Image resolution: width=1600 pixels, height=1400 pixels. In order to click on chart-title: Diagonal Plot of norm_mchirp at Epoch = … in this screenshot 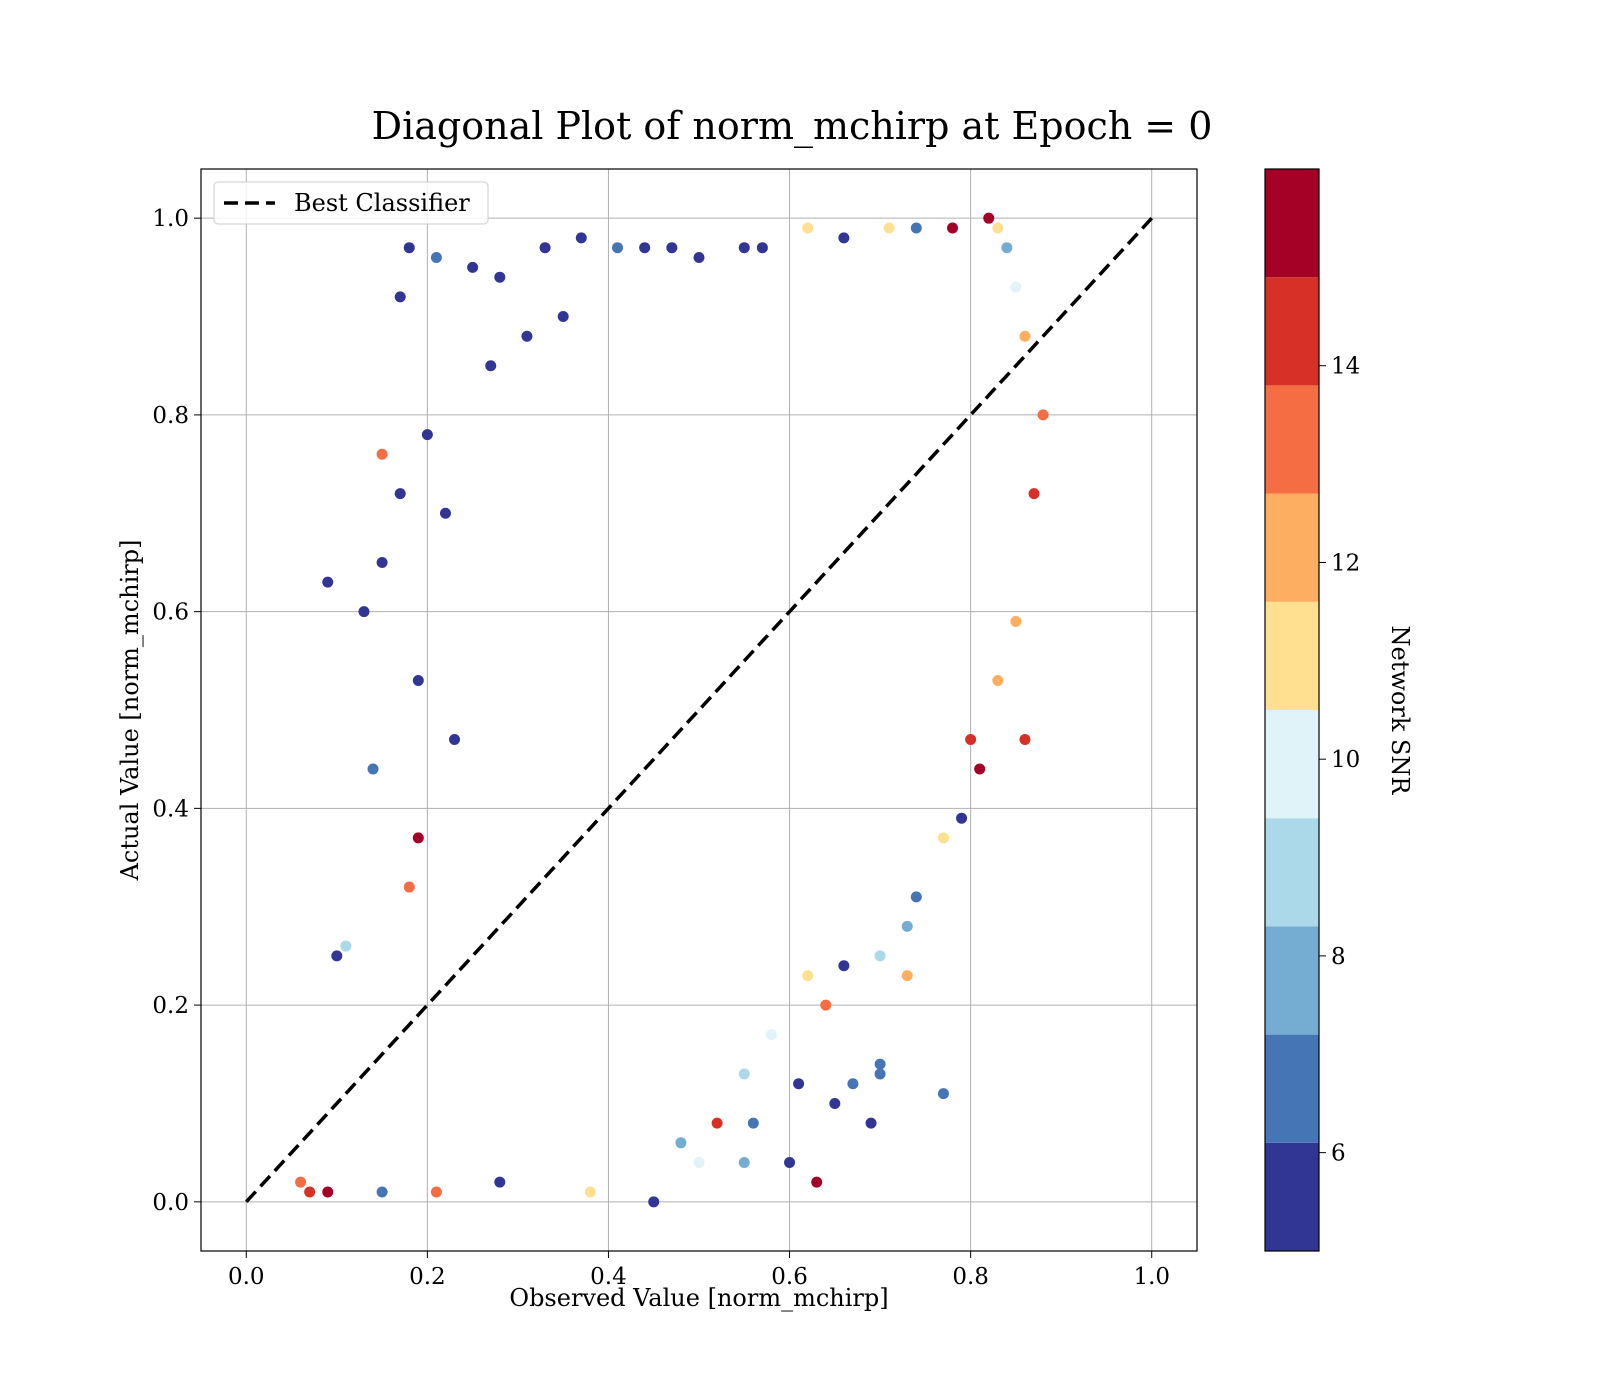, I will do `click(792, 126)`.